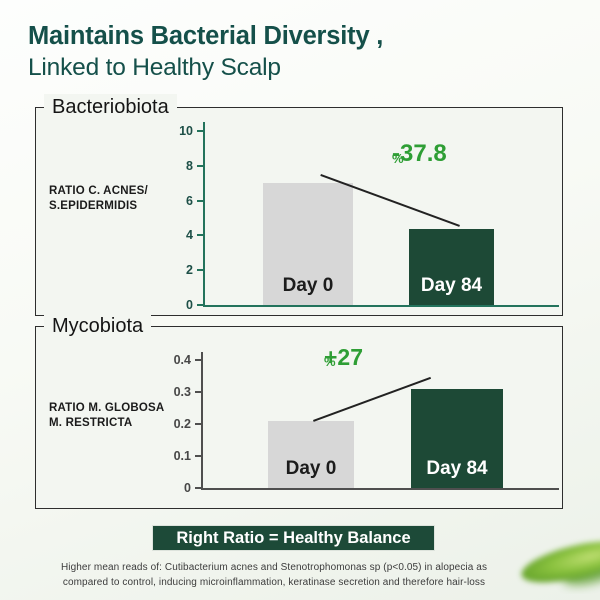 The height and width of the screenshot is (600, 600). I want to click on y-tick-label: 0.1, so click(182, 456).